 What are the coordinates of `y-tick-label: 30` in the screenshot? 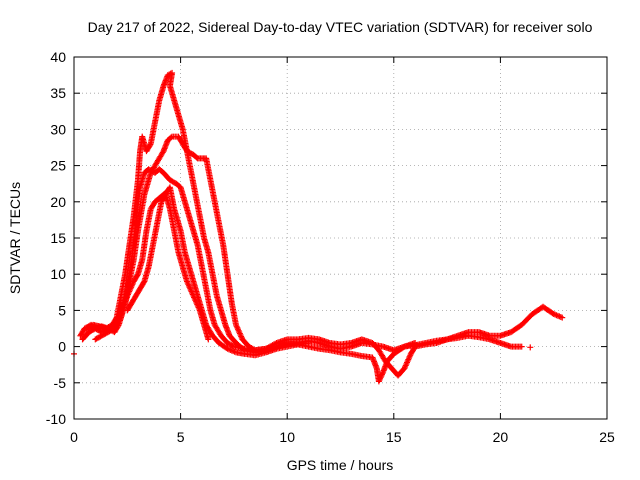 It's located at (58, 129).